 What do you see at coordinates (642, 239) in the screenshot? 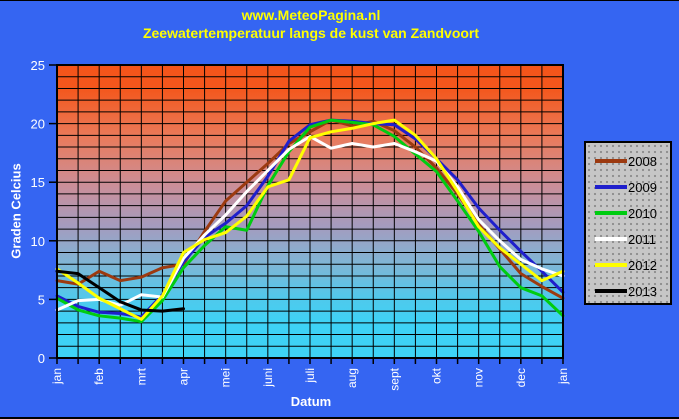
I see `legend-label: 2011` at bounding box center [642, 239].